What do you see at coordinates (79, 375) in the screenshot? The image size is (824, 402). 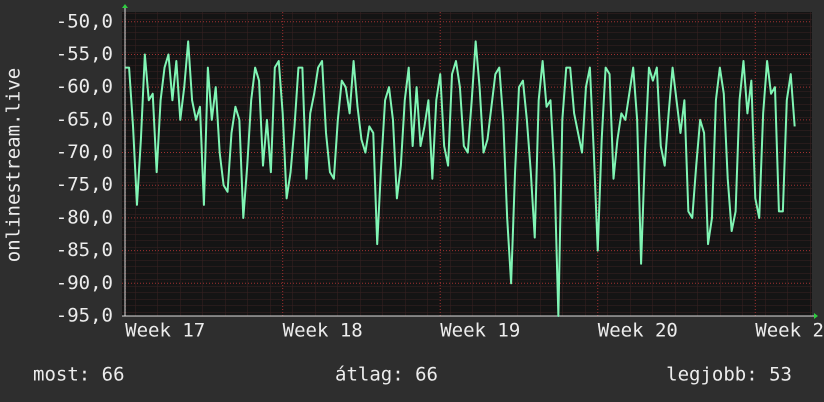 I see `stat: most: 66` at bounding box center [79, 375].